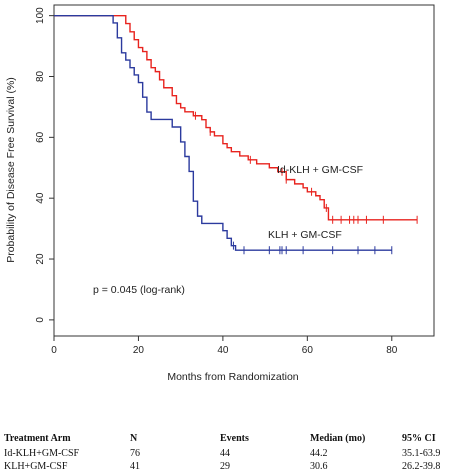 This screenshot has width=450, height=476. I want to click on y-tick-label: 40, so click(40, 198).